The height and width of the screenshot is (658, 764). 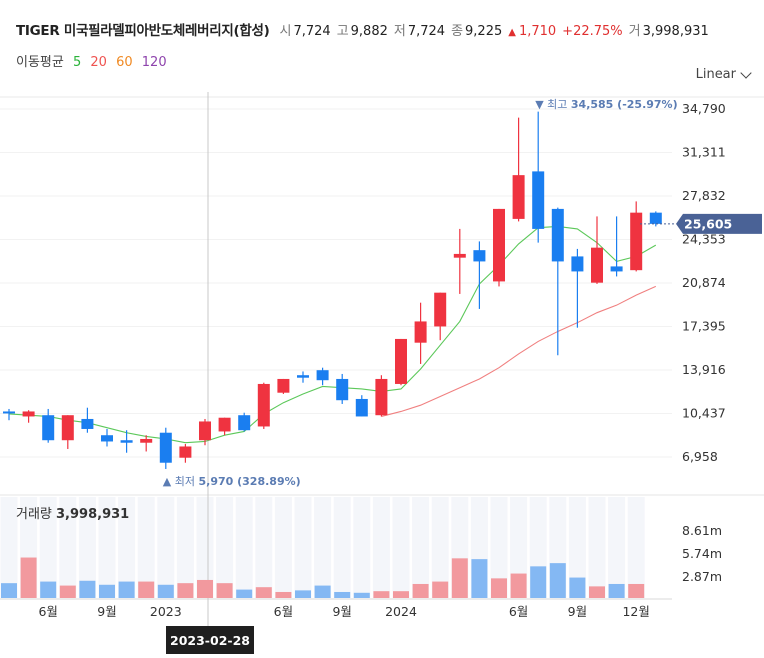 I want to click on volume-title: 거래량 3,998,931, so click(x=72, y=514).